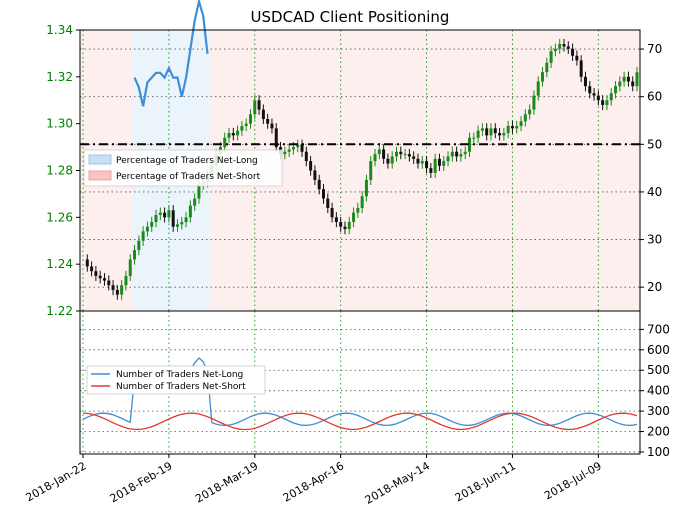 The image size is (680, 518). Describe the element at coordinates (313, 481) in the screenshot. I see `date-tick-label: 2018-Apr-16` at that location.